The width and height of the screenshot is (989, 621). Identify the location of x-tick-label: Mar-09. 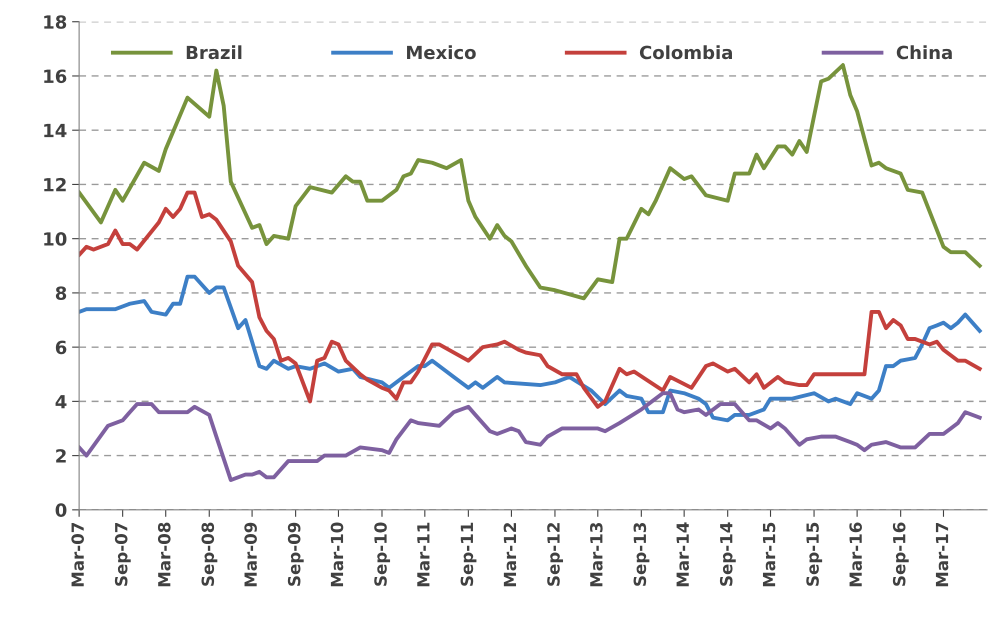
(250, 554).